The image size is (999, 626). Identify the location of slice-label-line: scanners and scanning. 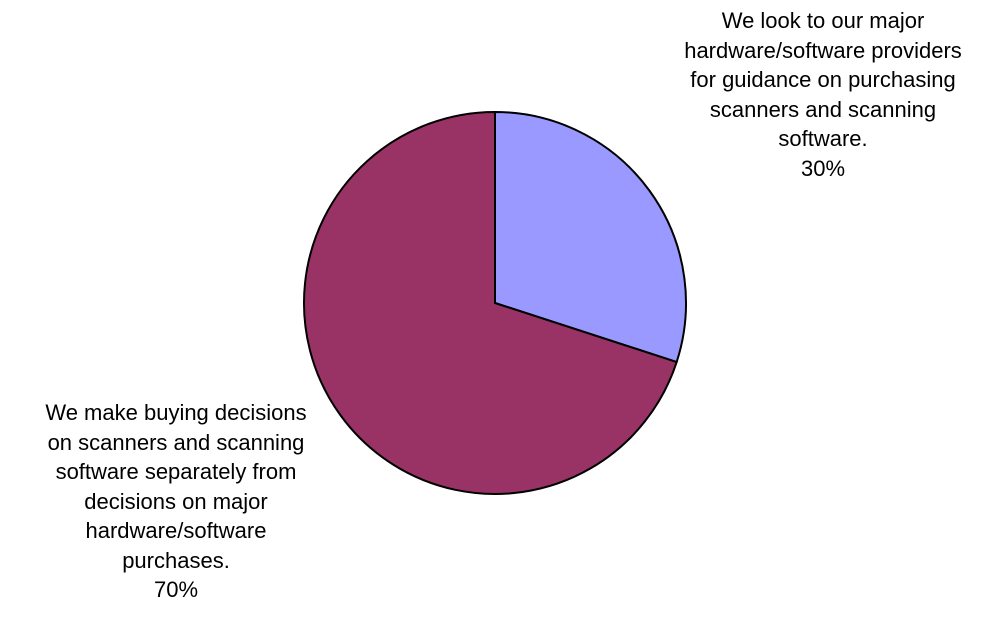
(823, 109).